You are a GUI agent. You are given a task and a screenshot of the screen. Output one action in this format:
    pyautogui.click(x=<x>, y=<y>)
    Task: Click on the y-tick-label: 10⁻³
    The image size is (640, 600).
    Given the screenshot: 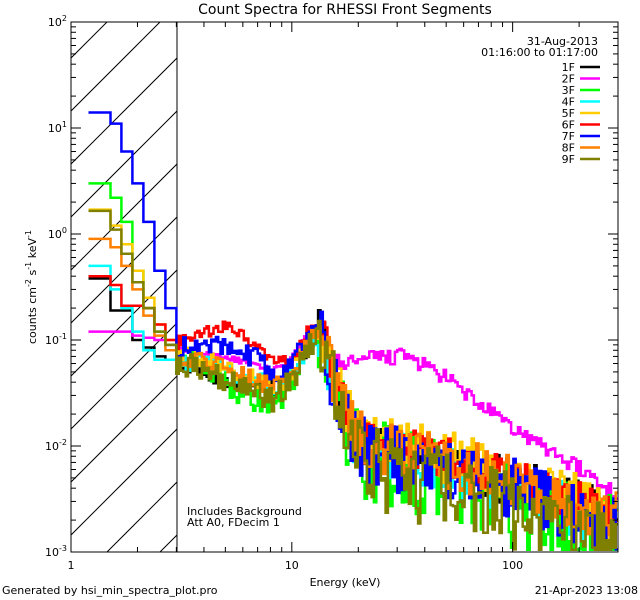 What is the action you would take?
    pyautogui.click(x=56, y=551)
    